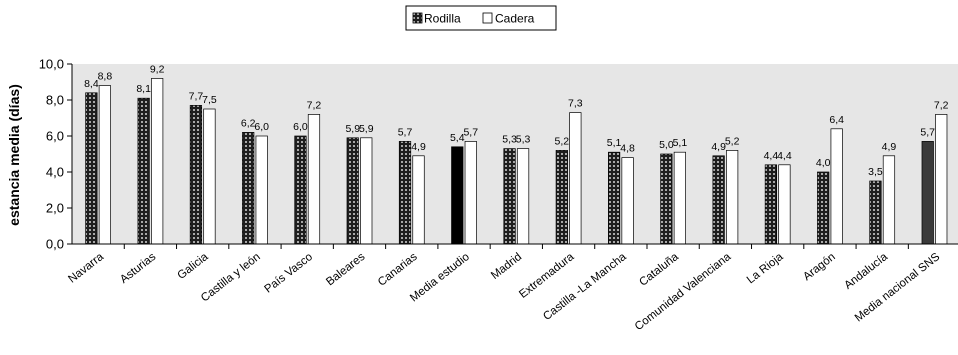  I want to click on legend-swatch-cadera, so click(487, 18).